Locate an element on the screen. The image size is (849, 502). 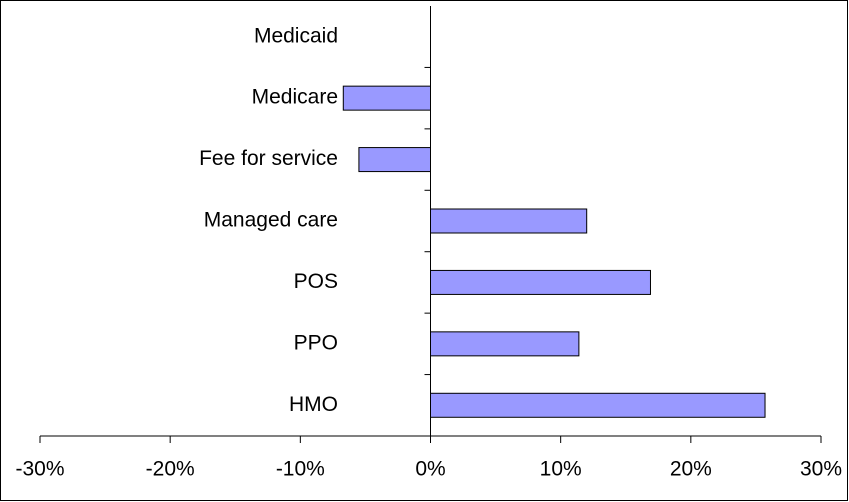
y-tick-label: HMO is located at coordinates (313, 404).